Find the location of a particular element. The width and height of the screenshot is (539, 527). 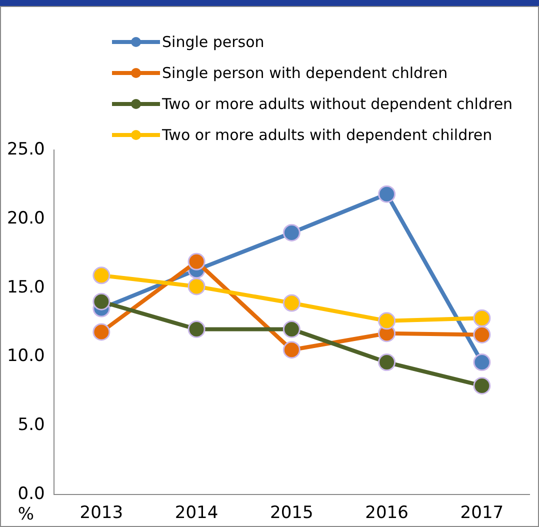

y-axis-title: % is located at coordinates (26, 514).